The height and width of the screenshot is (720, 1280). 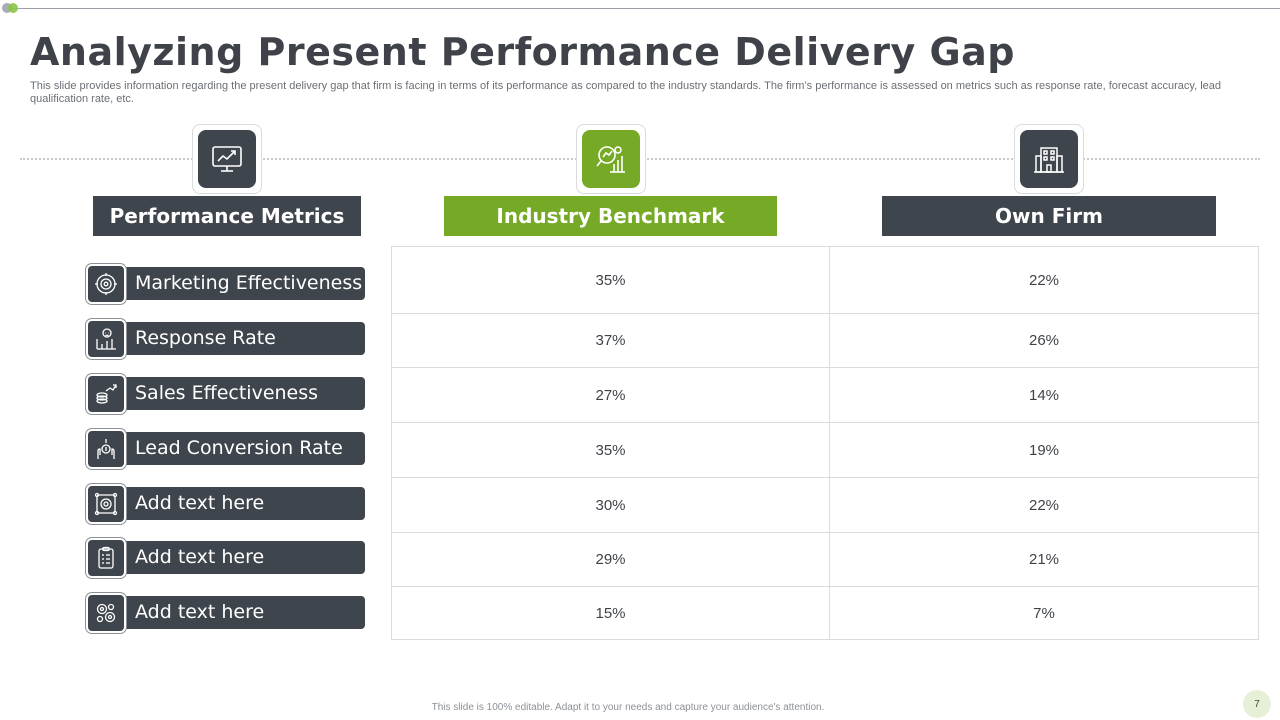 What do you see at coordinates (610, 340) in the screenshot?
I see `benchmark-value: 37%` at bounding box center [610, 340].